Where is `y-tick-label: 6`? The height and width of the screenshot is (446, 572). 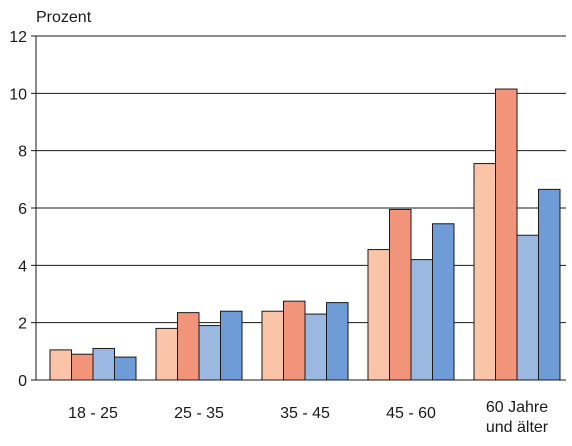 y-tick-label: 6 is located at coordinates (22, 209).